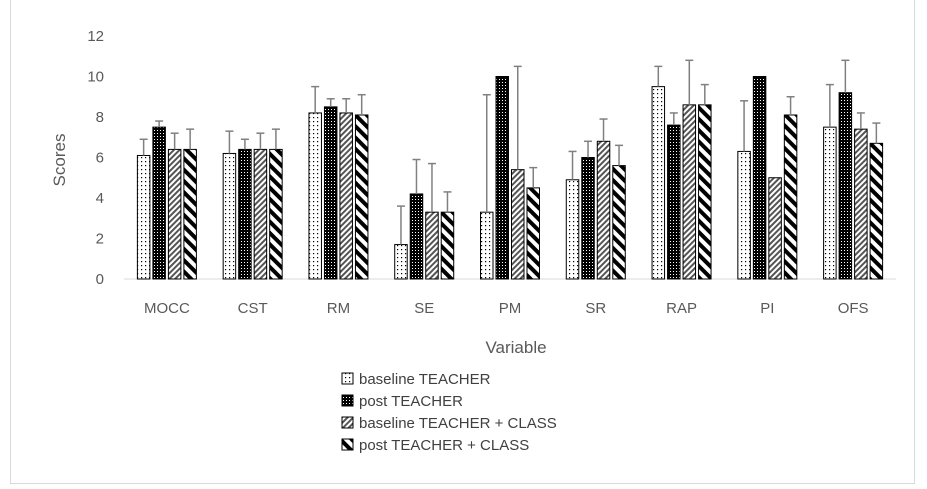 Image resolution: width=927 pixels, height=489 pixels. Describe the element at coordinates (510, 308) in the screenshot. I see `x-tick-label: PM` at that location.